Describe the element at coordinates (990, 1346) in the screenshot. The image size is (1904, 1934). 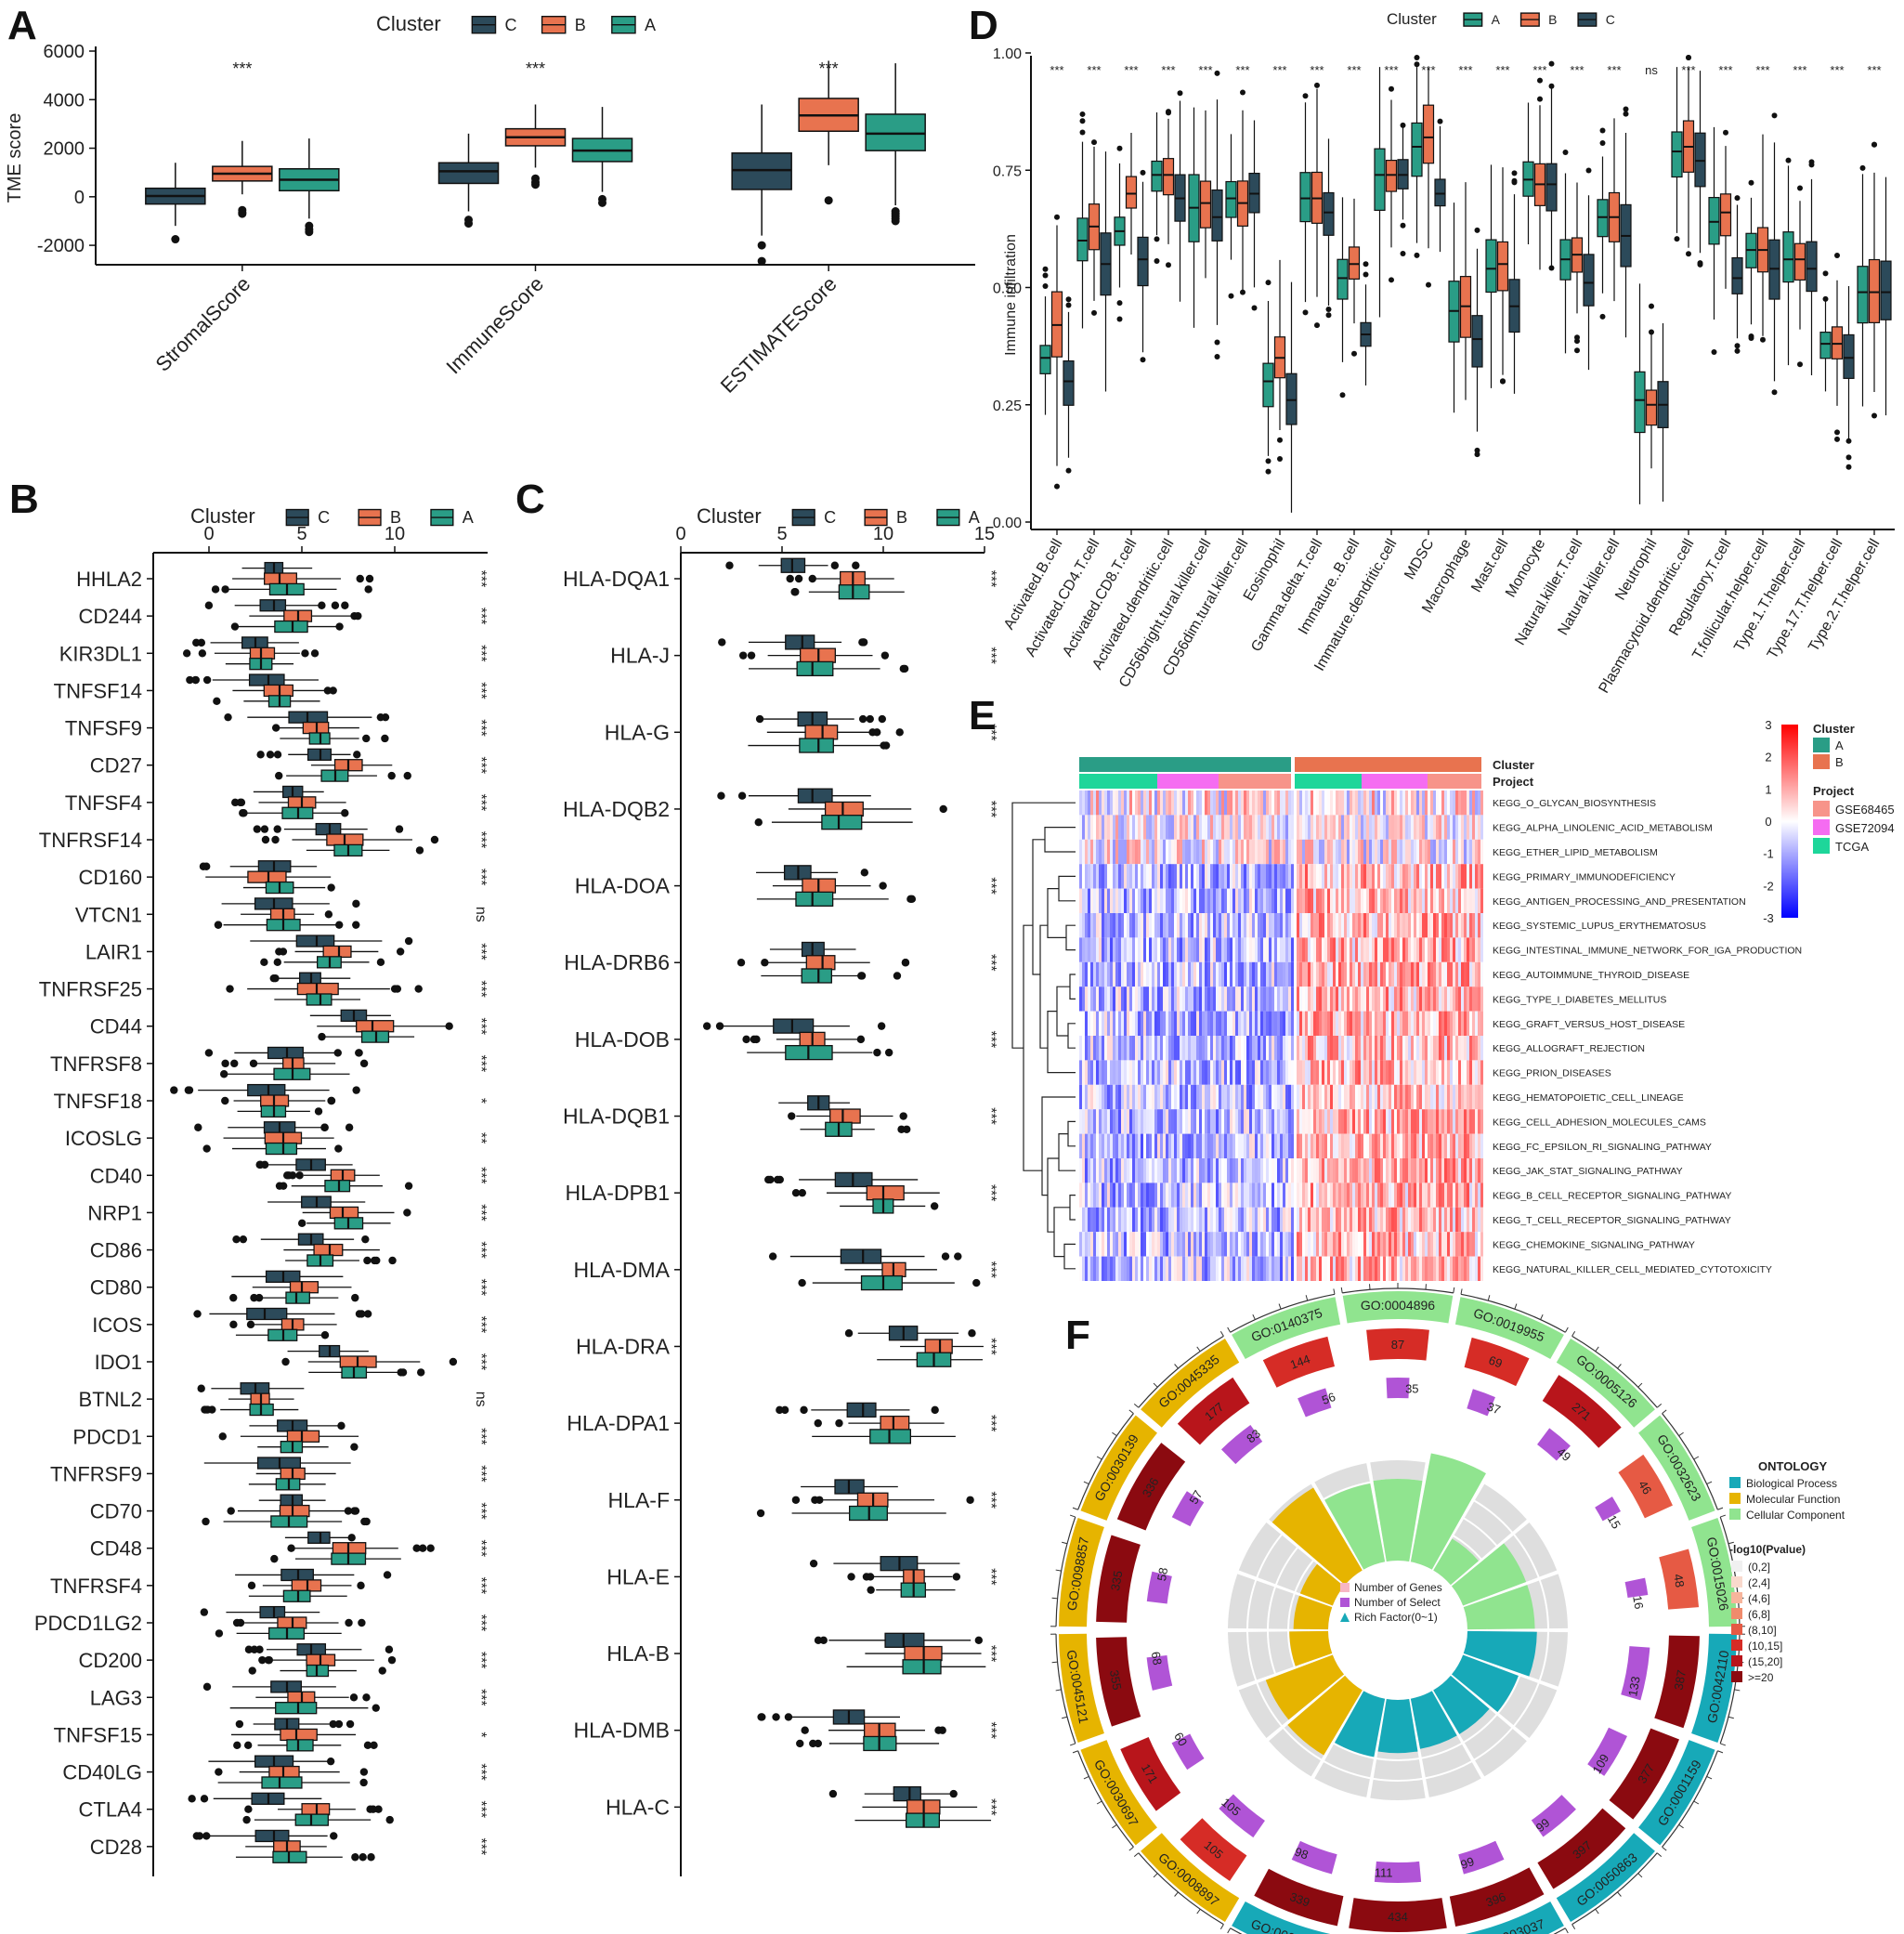
I see `c-significance-label: ***` at that location.